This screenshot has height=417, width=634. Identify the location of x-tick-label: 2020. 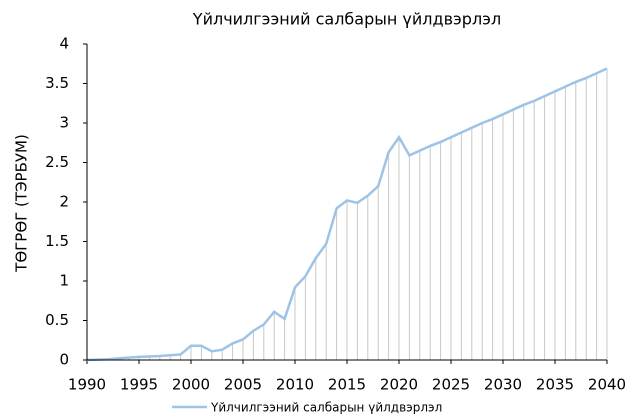
(399, 385).